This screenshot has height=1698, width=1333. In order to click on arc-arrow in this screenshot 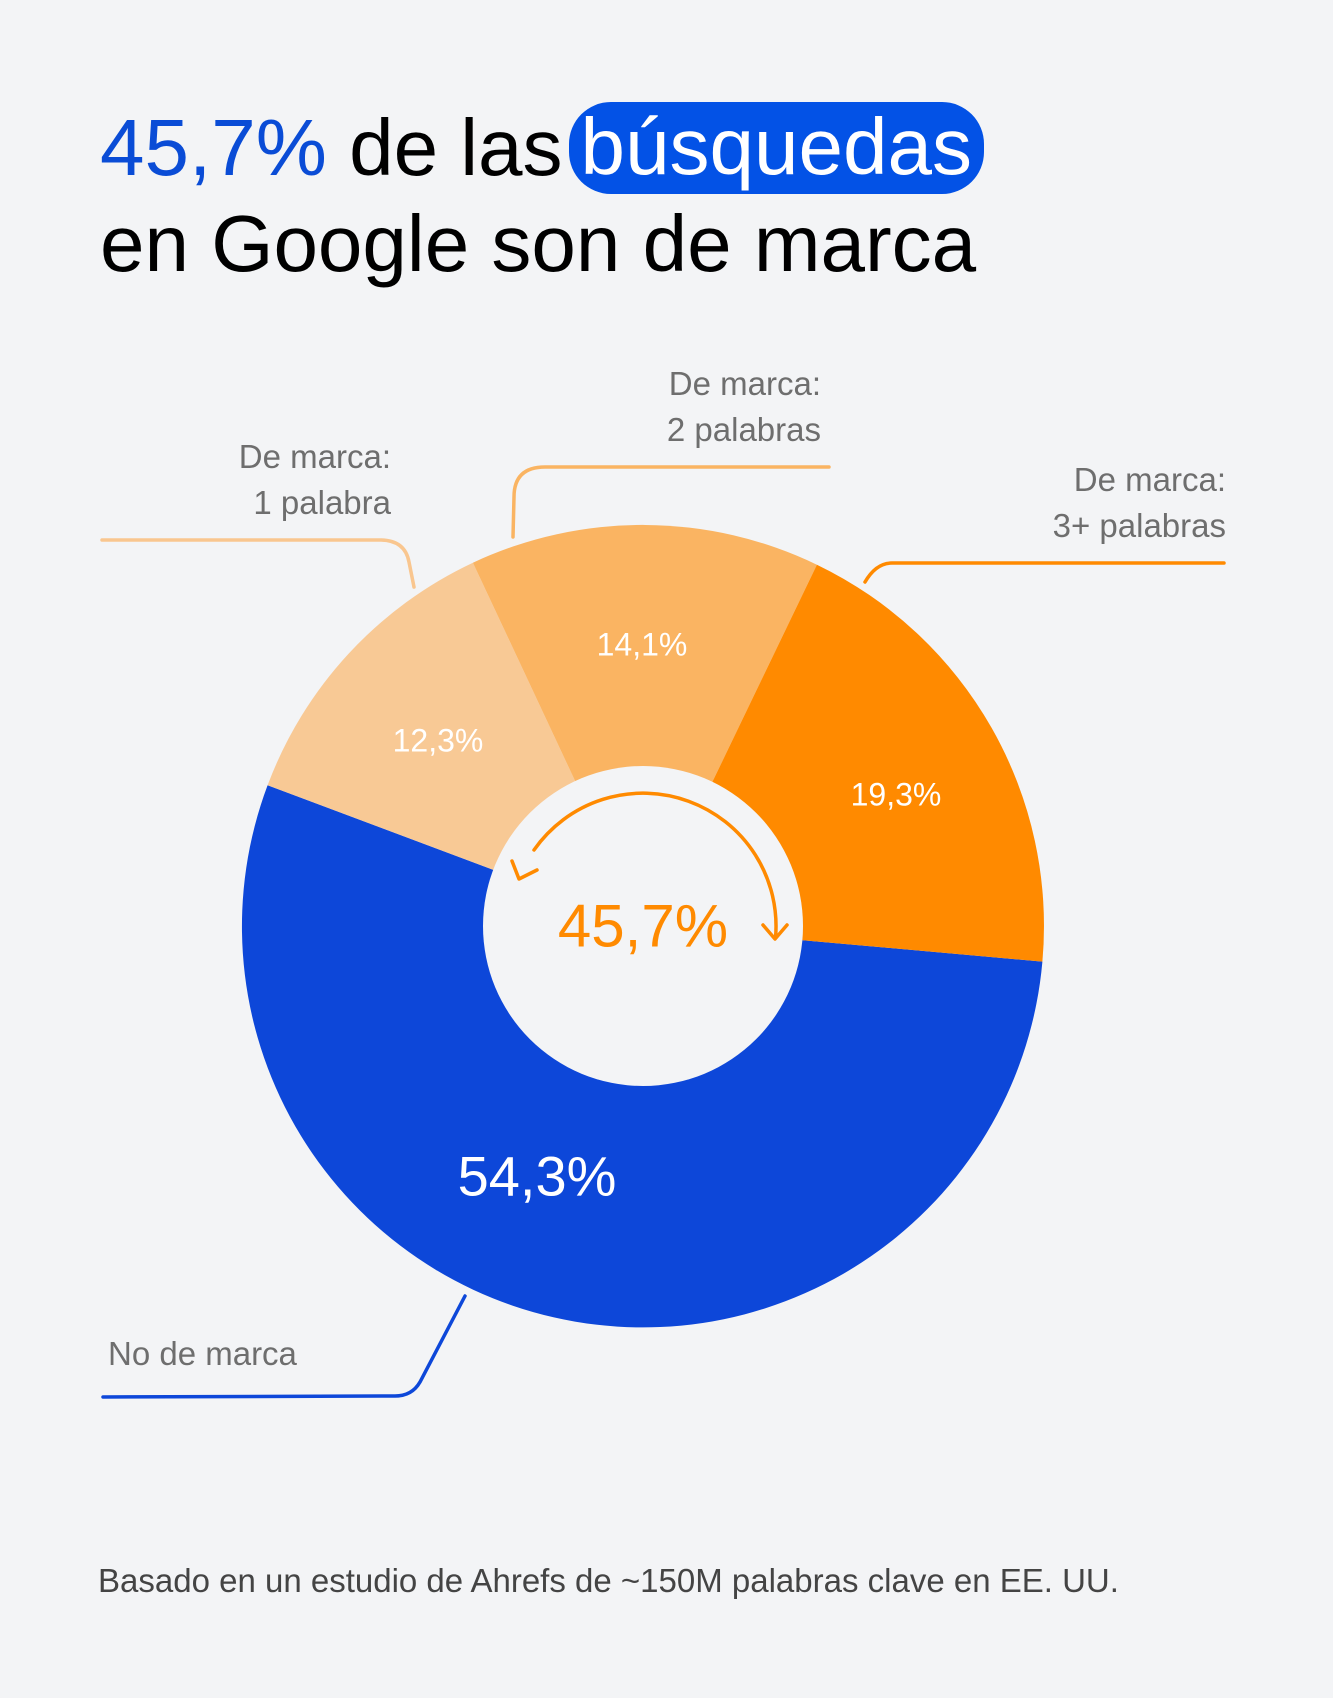, I will do `click(655, 865)`.